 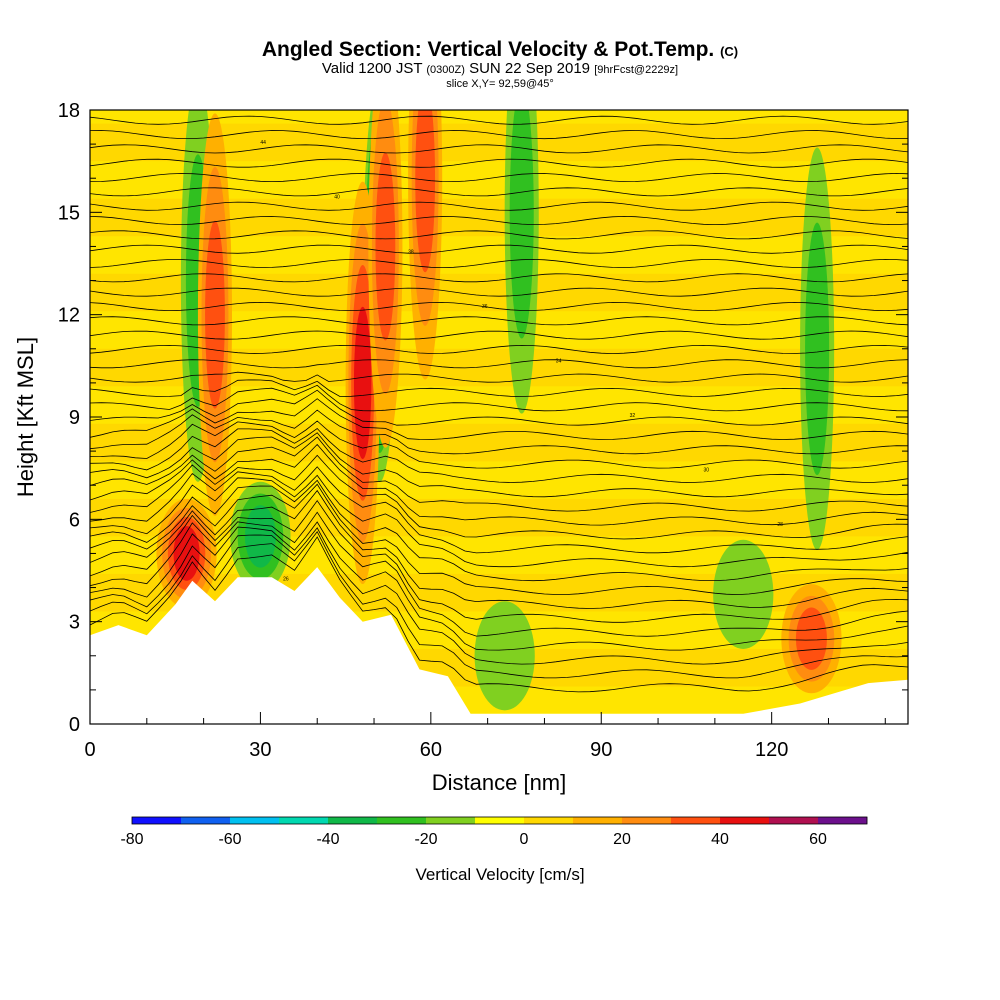 What do you see at coordinates (499, 782) in the screenshot?
I see `x-axis-label: Distance [nm]` at bounding box center [499, 782].